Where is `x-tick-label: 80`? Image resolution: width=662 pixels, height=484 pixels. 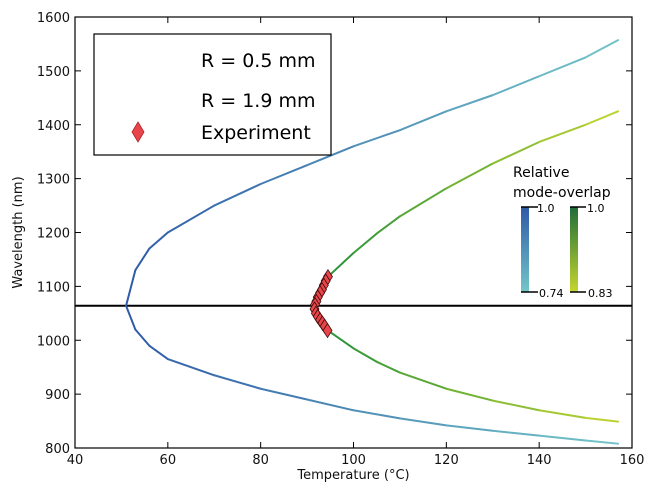
x-tick-label: 80 is located at coordinates (260, 460).